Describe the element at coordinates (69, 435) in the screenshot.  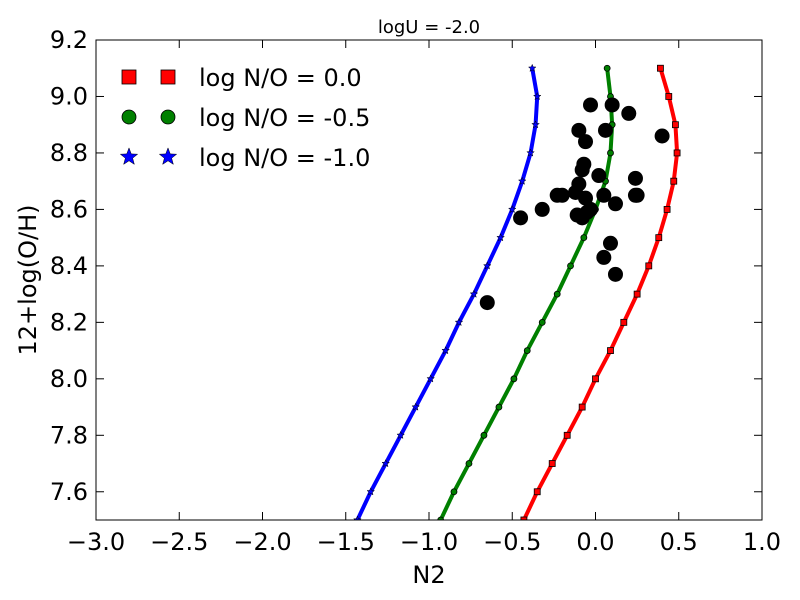
I see `y-tick-label-1: 7.8` at that location.